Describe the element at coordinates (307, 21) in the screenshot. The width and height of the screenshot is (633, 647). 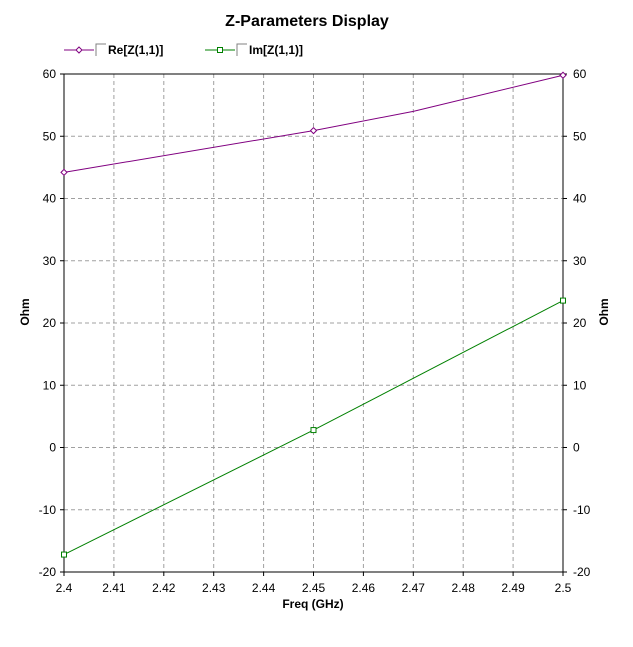
I see `chart-title: Z-Parameters Display` at that location.